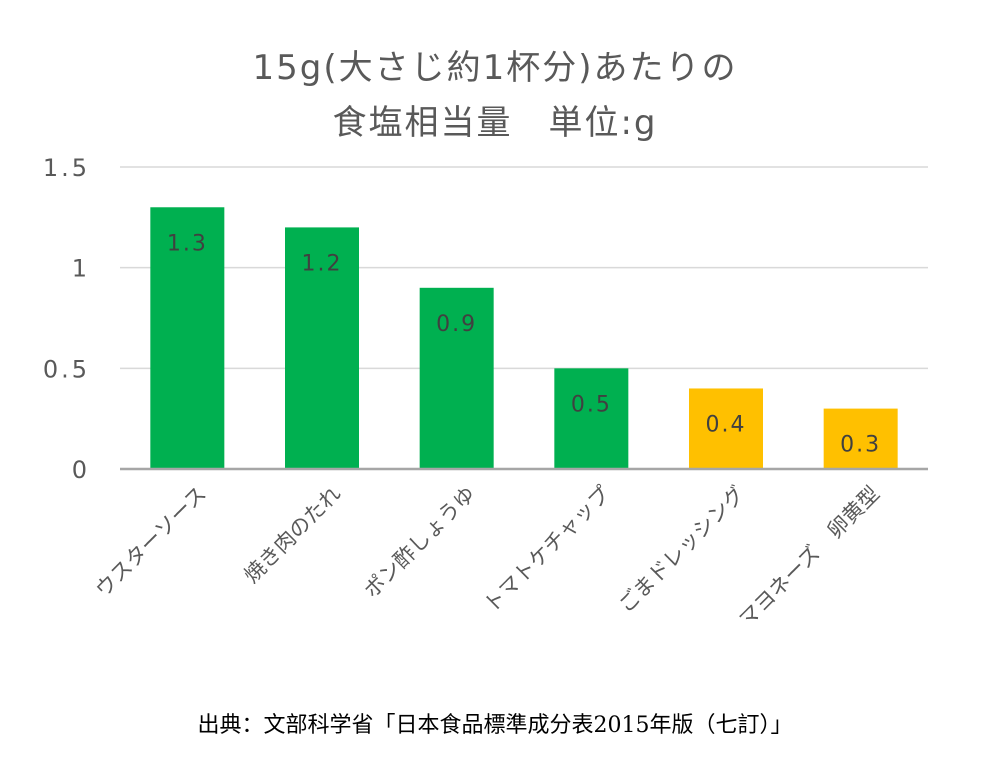 Image resolution: width=990 pixels, height=771 pixels. What do you see at coordinates (495, 68) in the screenshot?
I see `chart-title-line-1: 15g(大さじ約1杯分)あたりの` at bounding box center [495, 68].